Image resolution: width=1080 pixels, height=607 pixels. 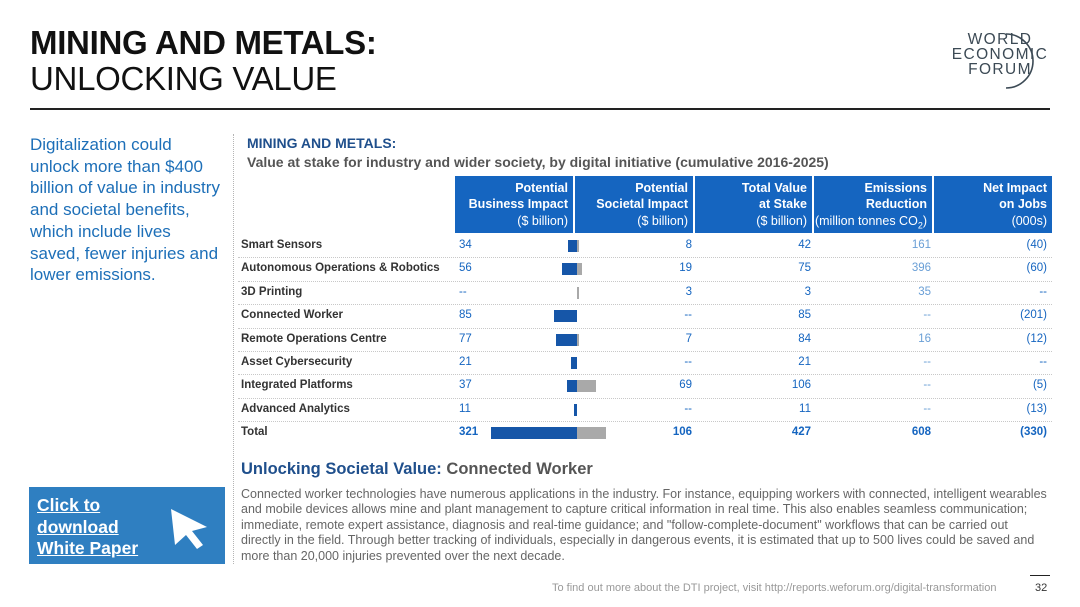 I want to click on business-impact-value: 56, so click(x=465, y=268).